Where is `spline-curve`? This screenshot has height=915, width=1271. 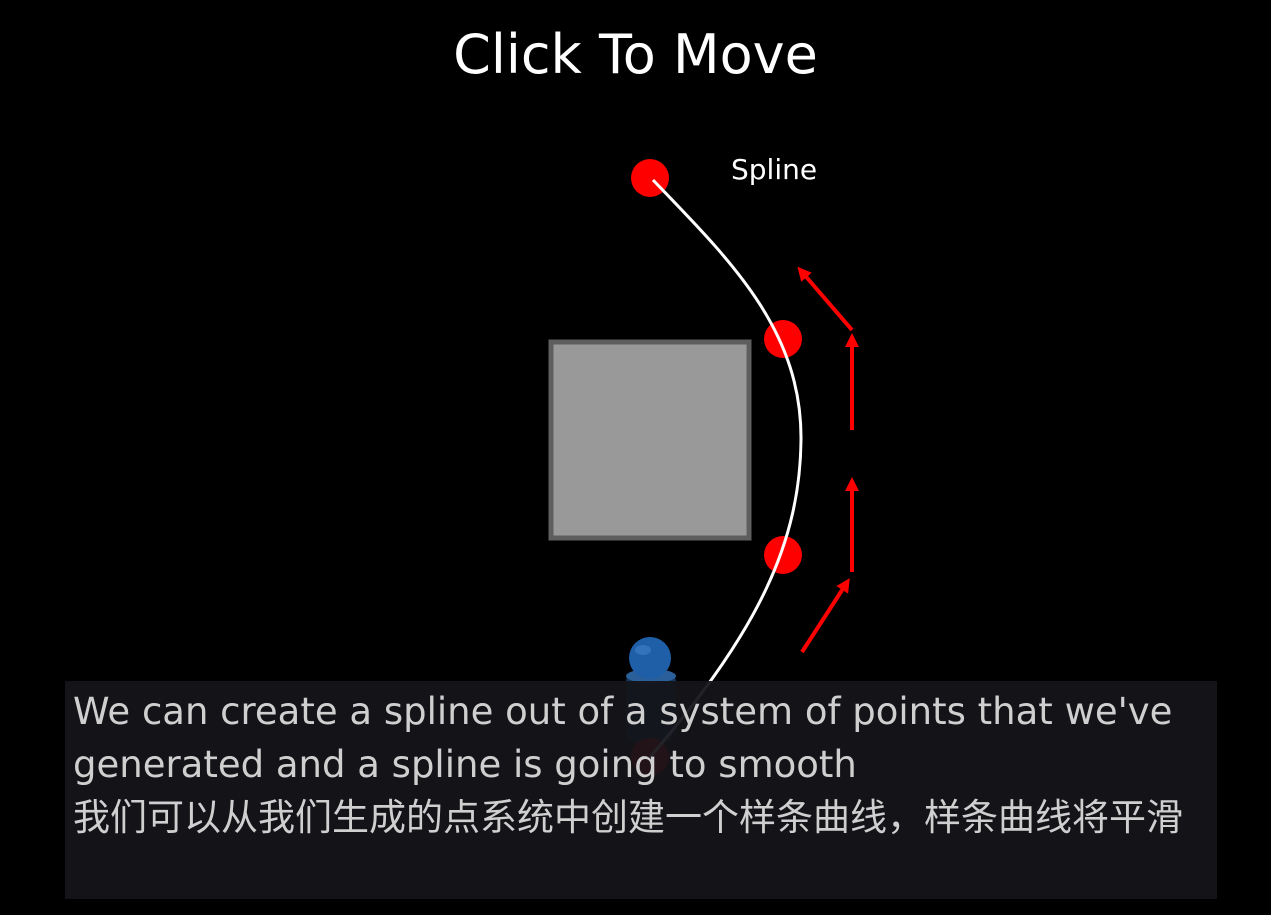 spline-curve is located at coordinates (725, 468).